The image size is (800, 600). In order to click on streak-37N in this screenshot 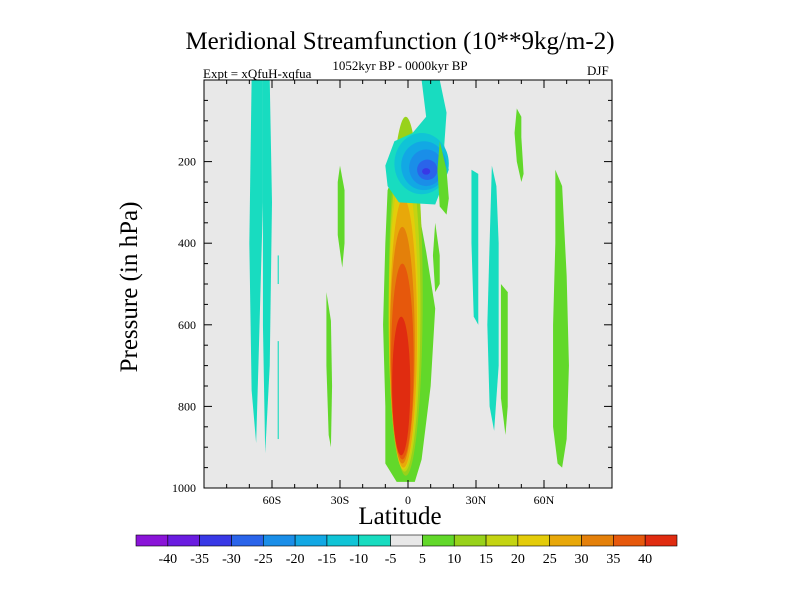, I will do `click(493, 298)`.